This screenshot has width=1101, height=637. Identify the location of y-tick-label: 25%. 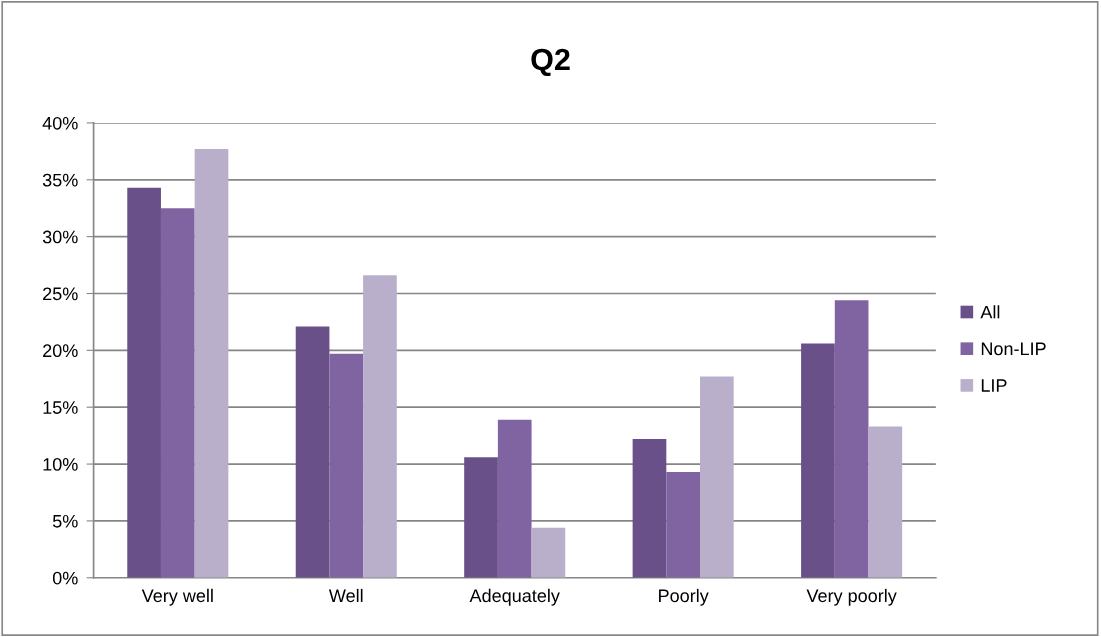
(60, 294).